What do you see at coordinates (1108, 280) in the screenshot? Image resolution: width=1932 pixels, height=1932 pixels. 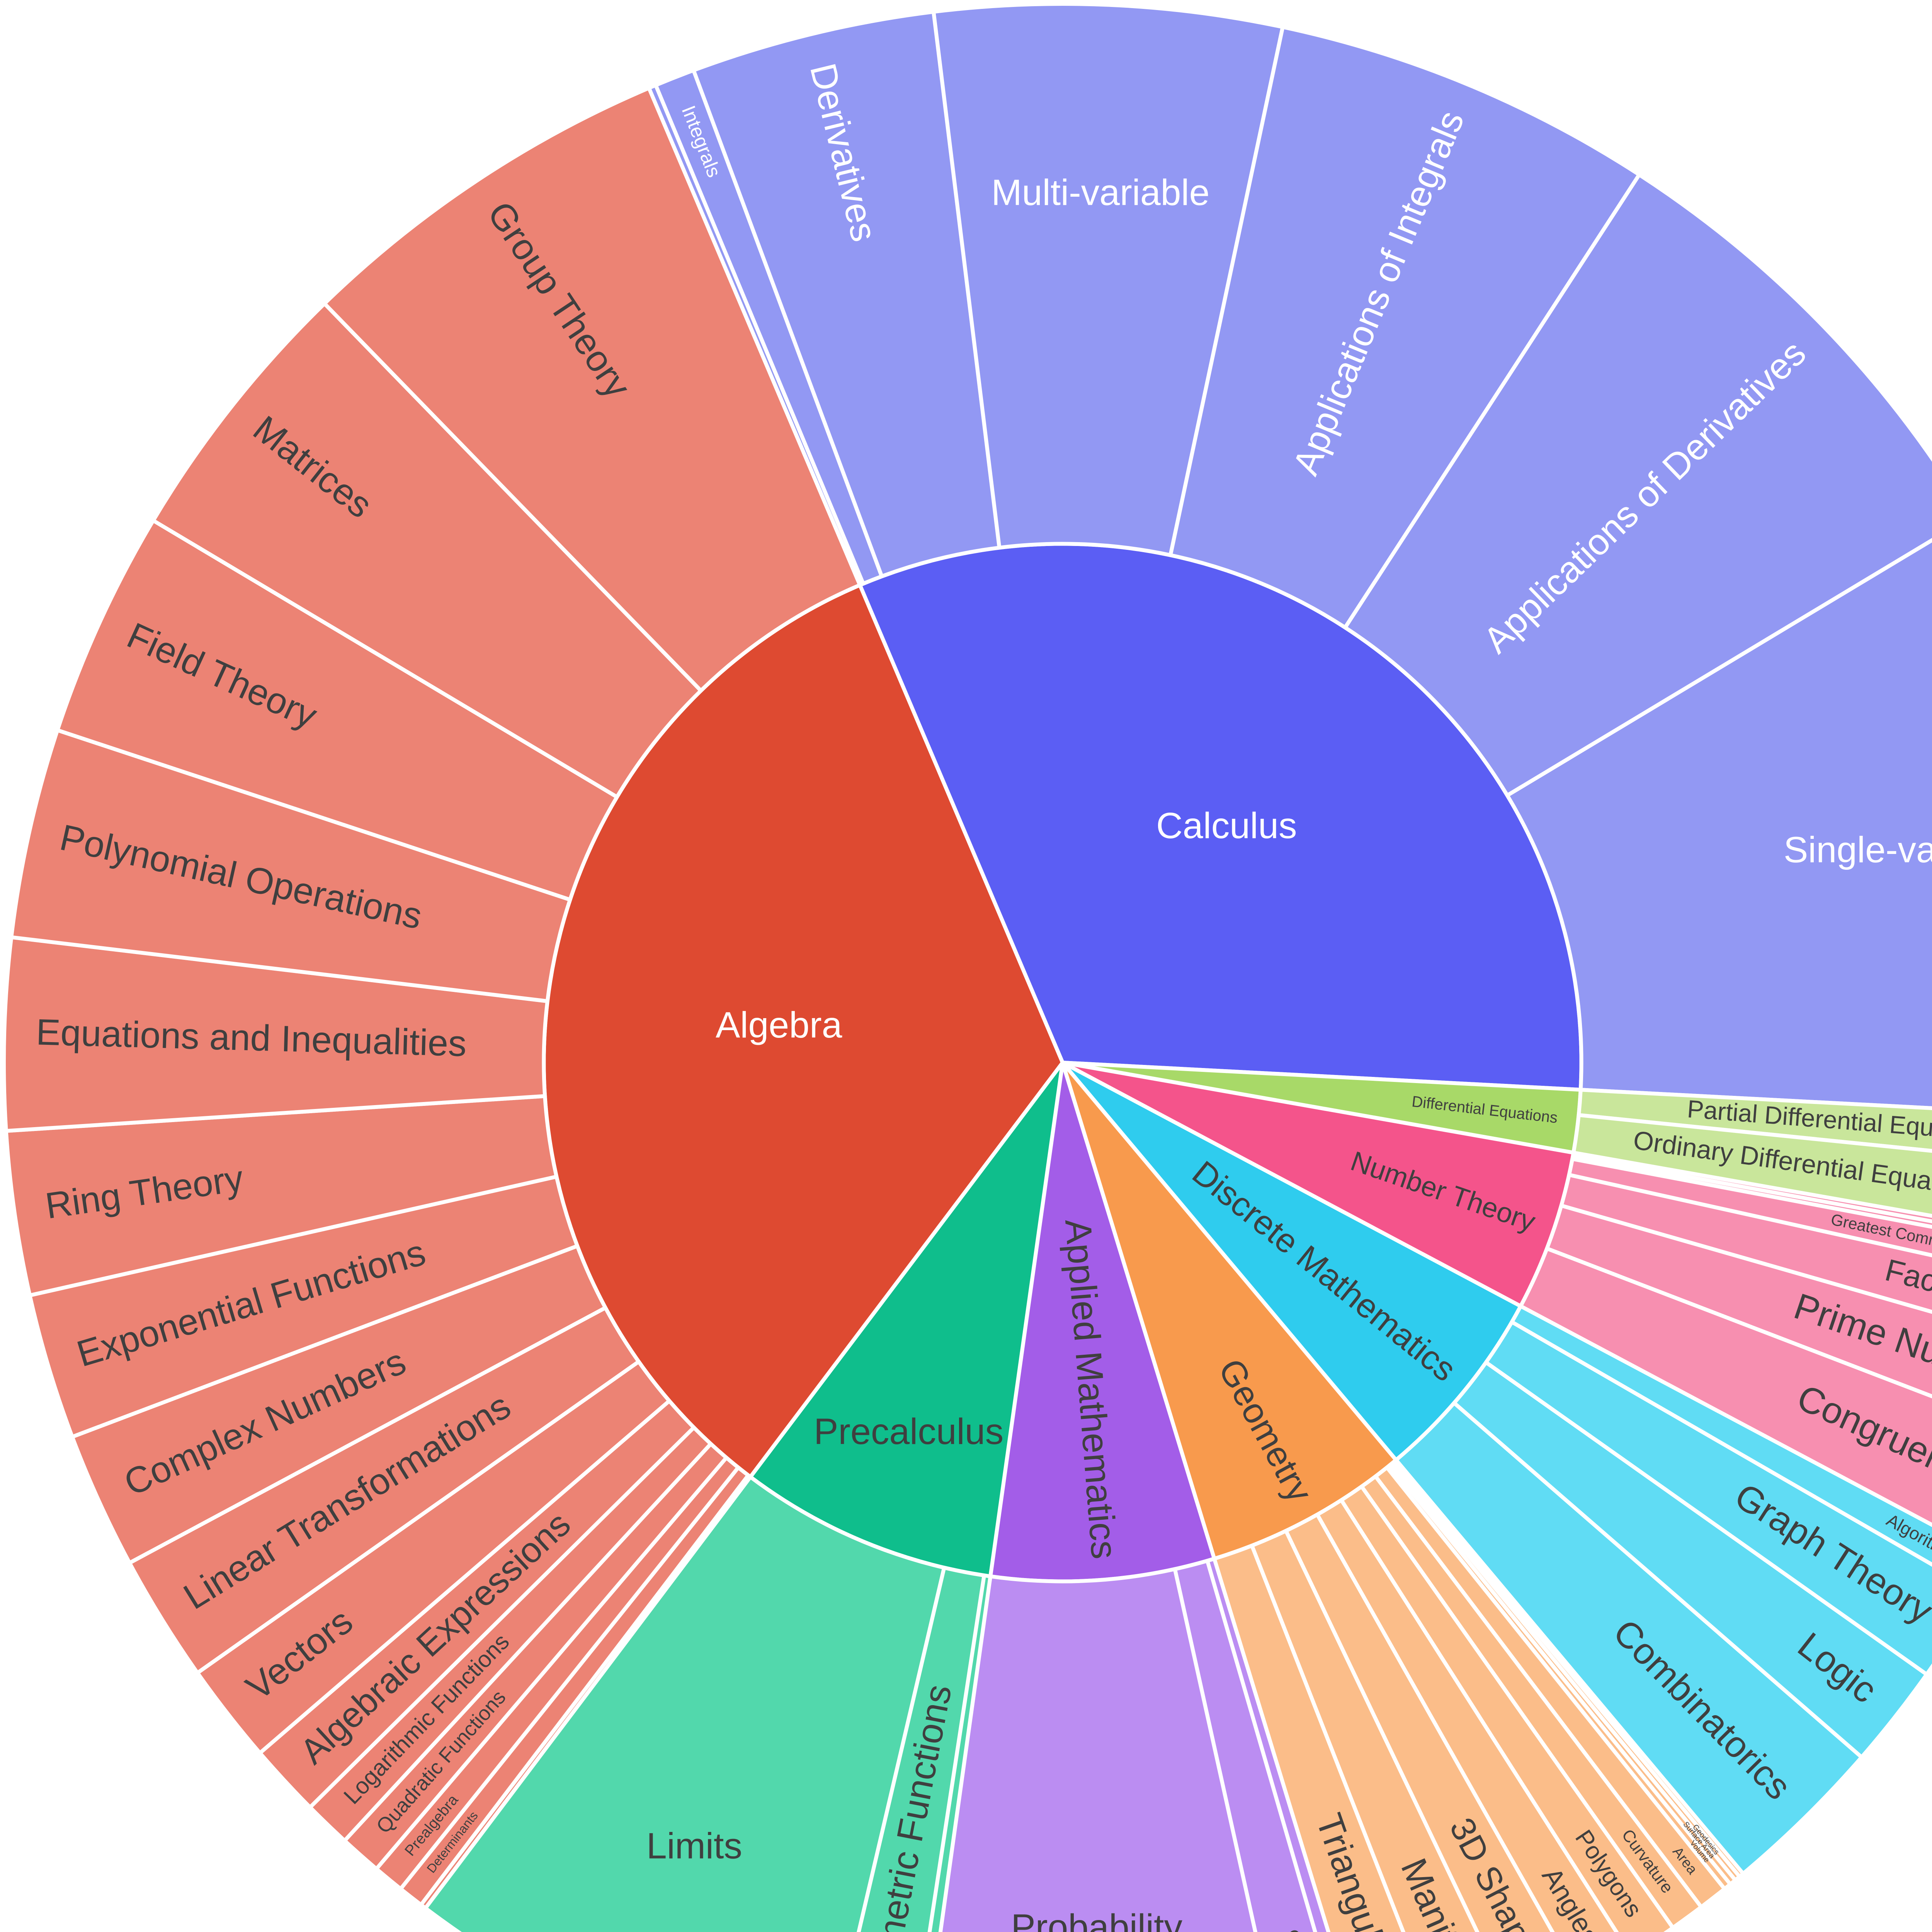 I see `sector-multi-variable` at bounding box center [1108, 280].